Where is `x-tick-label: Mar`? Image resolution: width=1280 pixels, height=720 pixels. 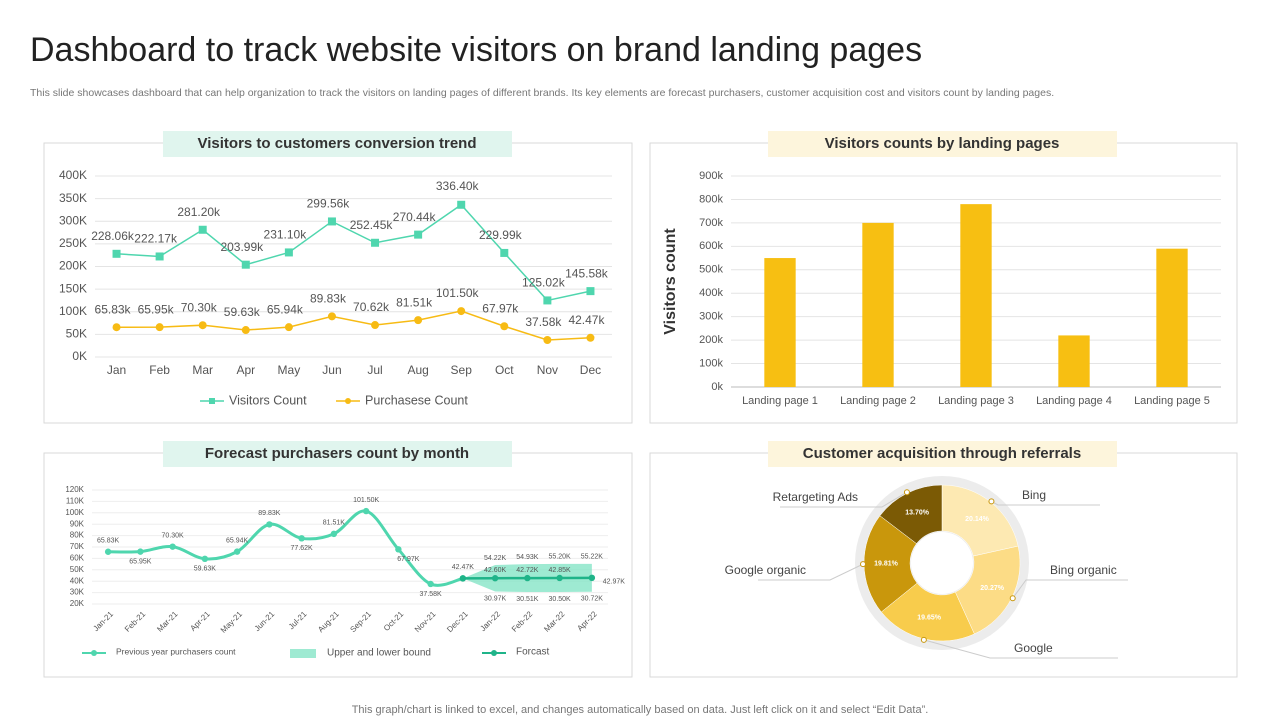
x-tick-label: Mar is located at coordinates (202, 370).